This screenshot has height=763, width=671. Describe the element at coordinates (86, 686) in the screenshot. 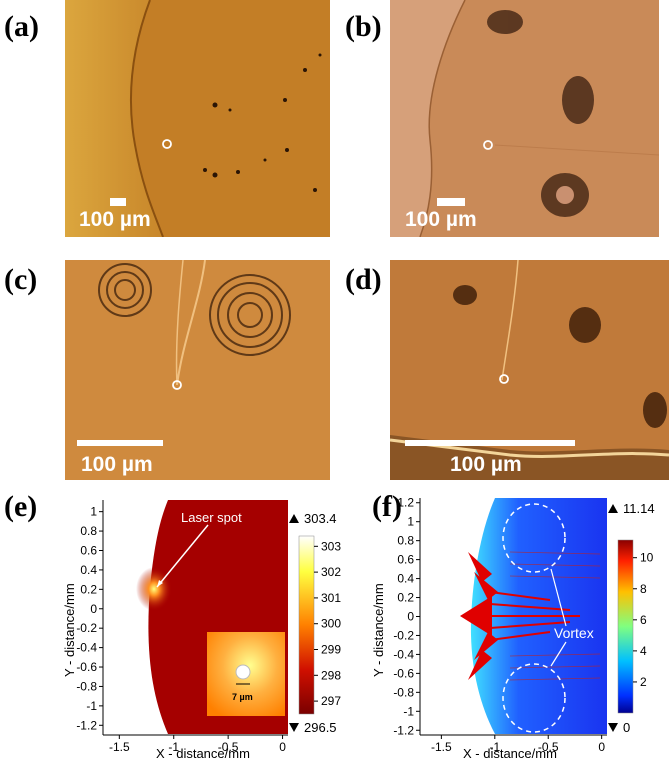

I see `e-ytick-label: -0.8` at that location.